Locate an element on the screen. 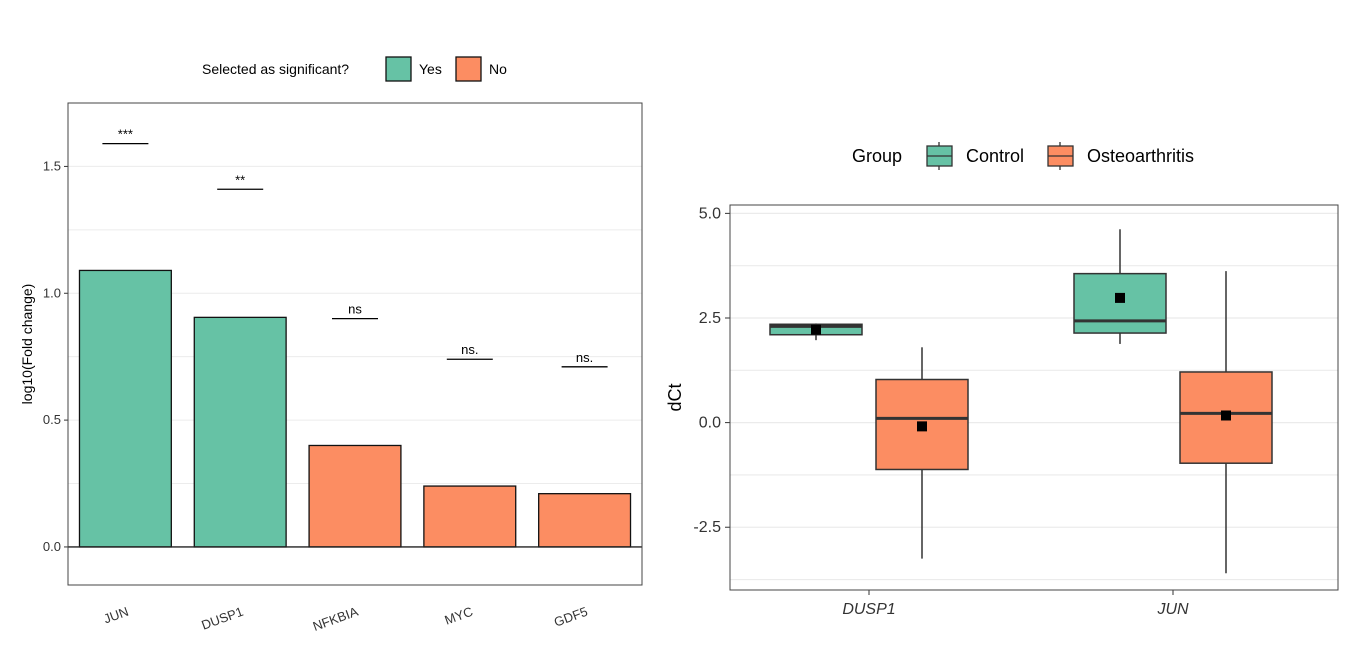 This screenshot has width=1362, height=665. significance-label: ** is located at coordinates (240, 179).